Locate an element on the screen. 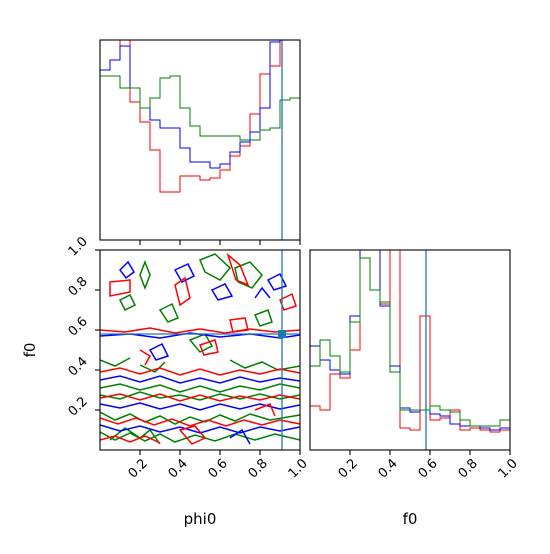 This screenshot has width=550, height=554. joint-x-ticks: 0.2 0.4 0.6 0.8 1.0 is located at coordinates (218, 465).